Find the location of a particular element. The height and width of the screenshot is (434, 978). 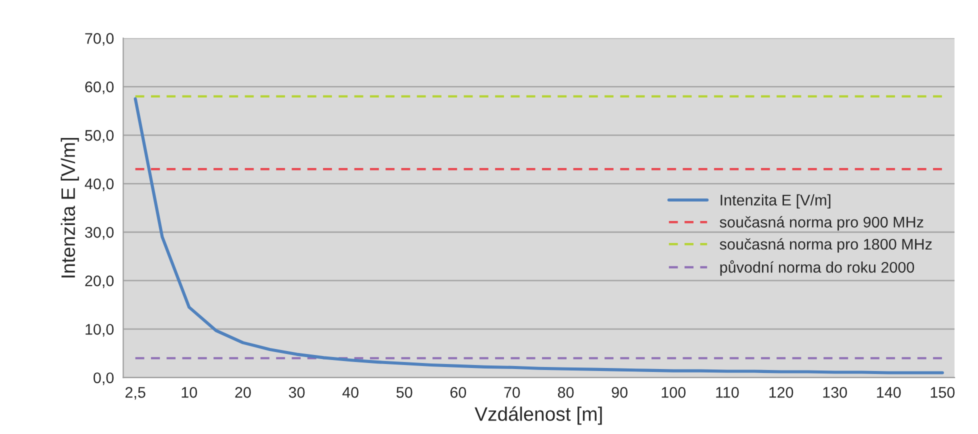

y-tick-label: 30,0 is located at coordinates (99, 233).